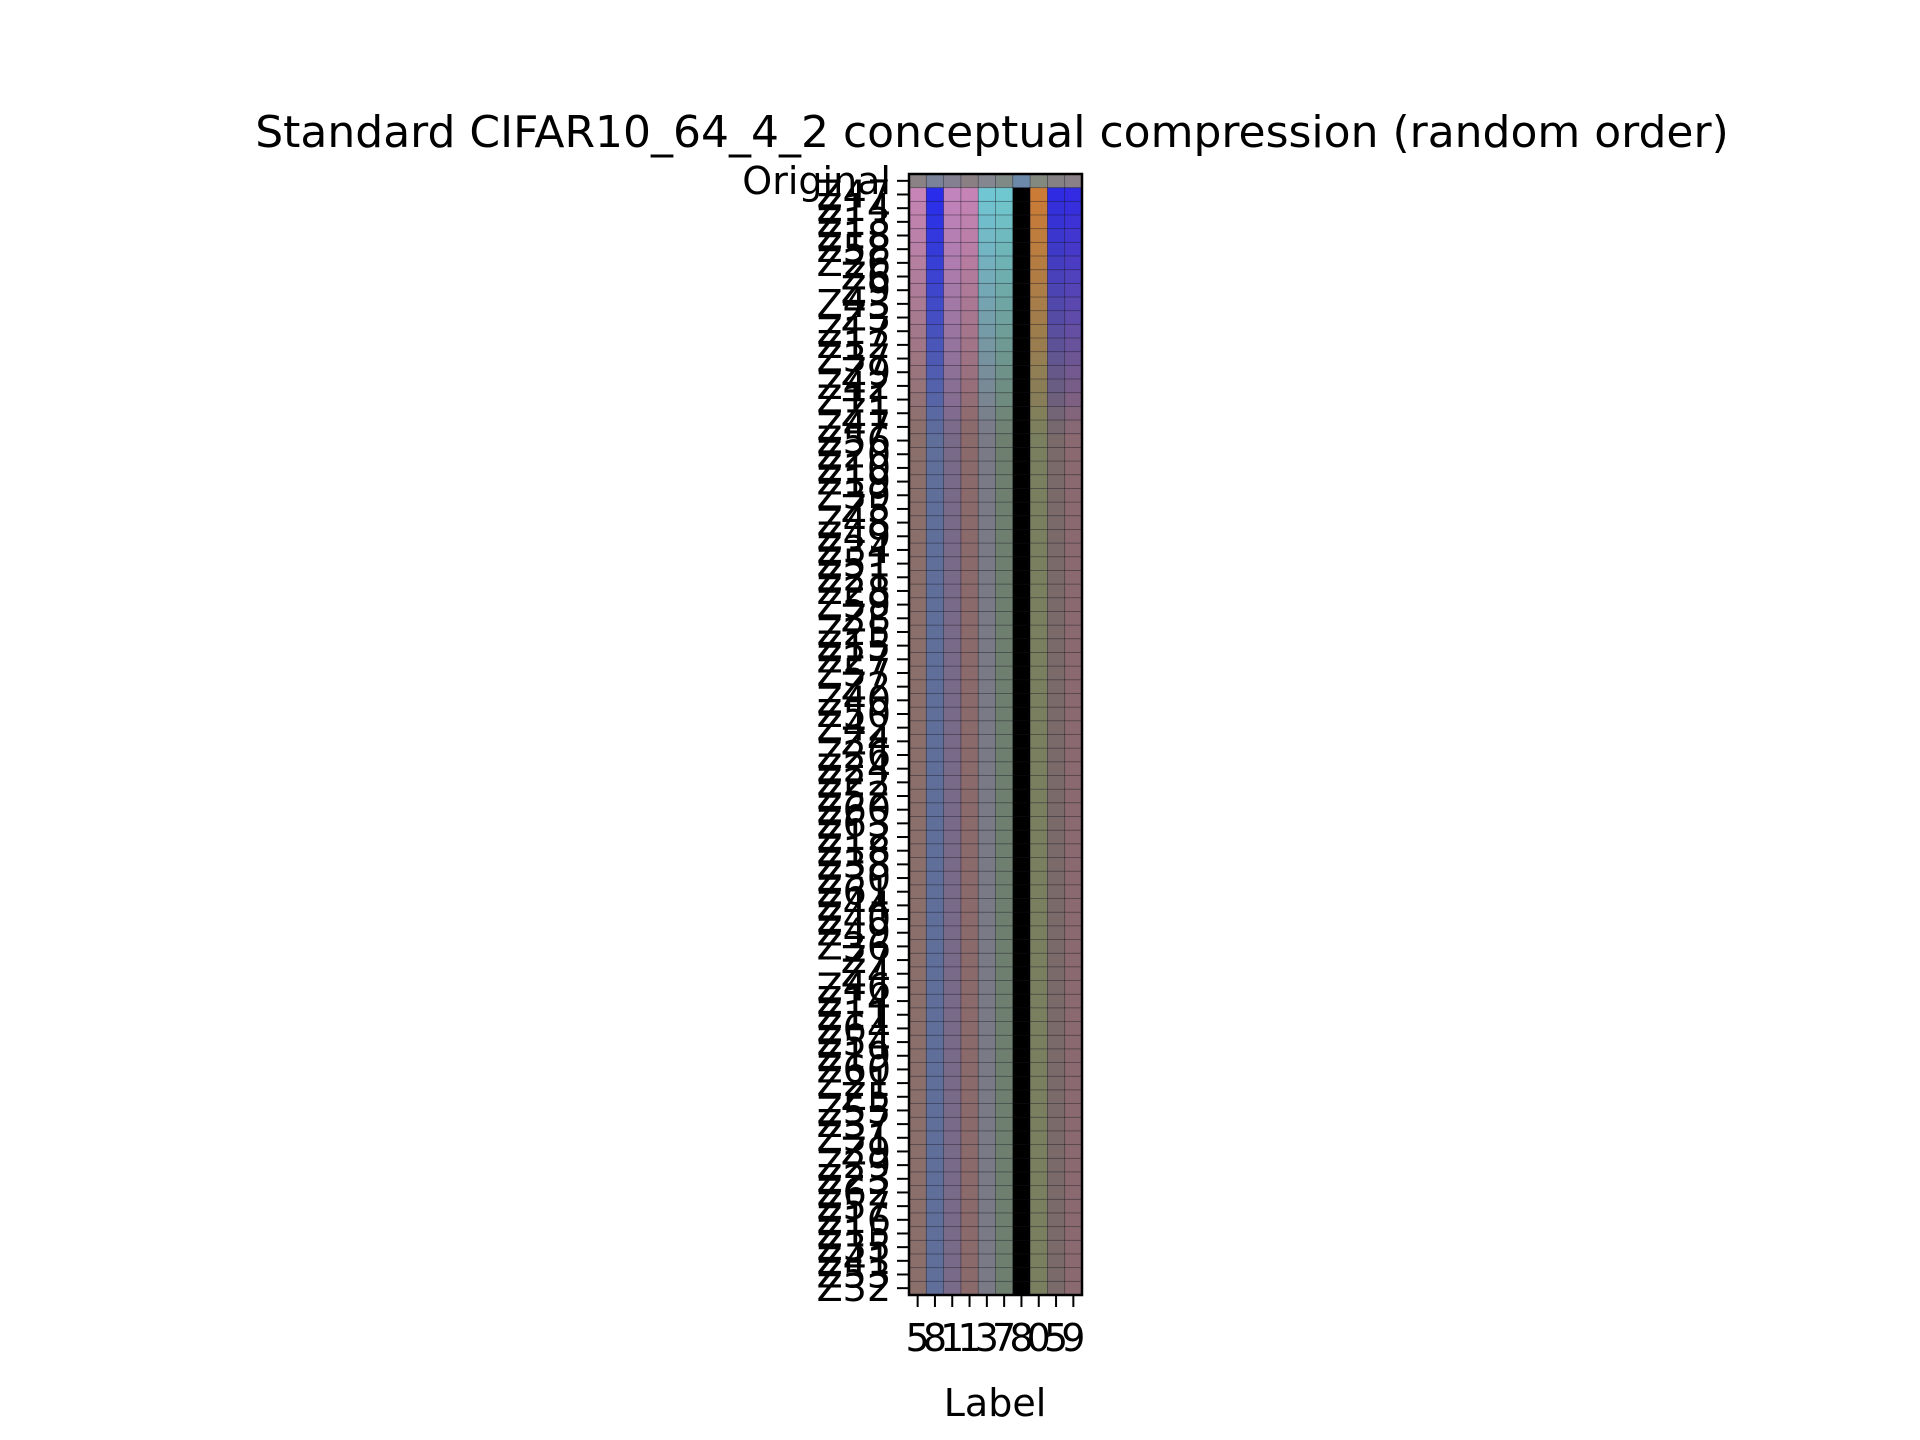 The height and width of the screenshot is (1440, 1920). I want to click on x-tick-label: 1, so click(969, 1338).